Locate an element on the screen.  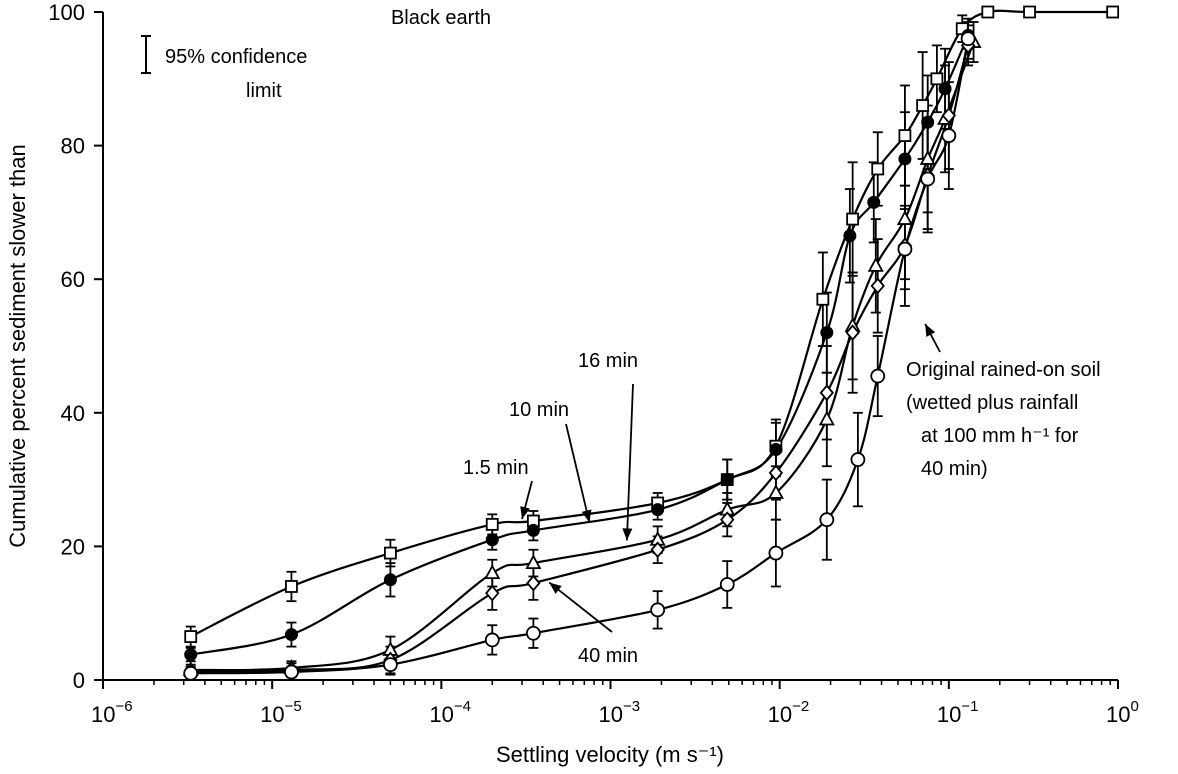
y-tick-label: 40 is located at coordinates (73, 413).